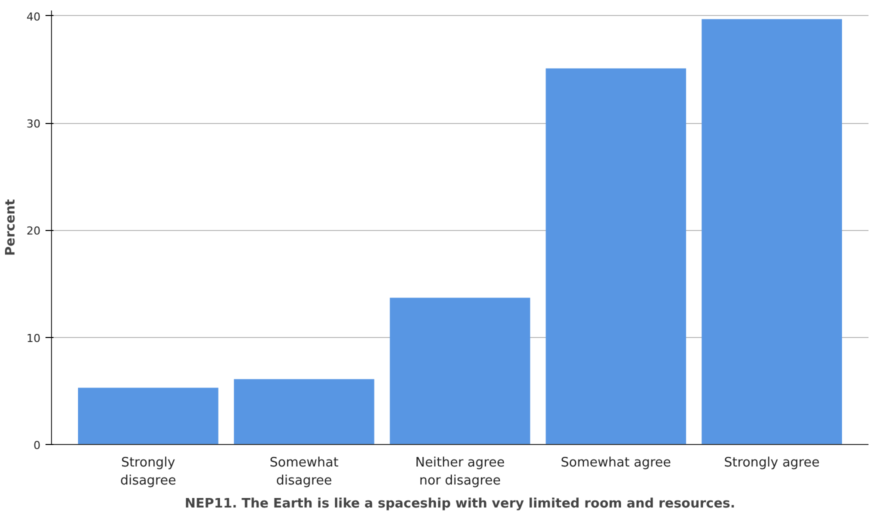  What do you see at coordinates (33, 231) in the screenshot?
I see `y-tick-label: 20` at bounding box center [33, 231].